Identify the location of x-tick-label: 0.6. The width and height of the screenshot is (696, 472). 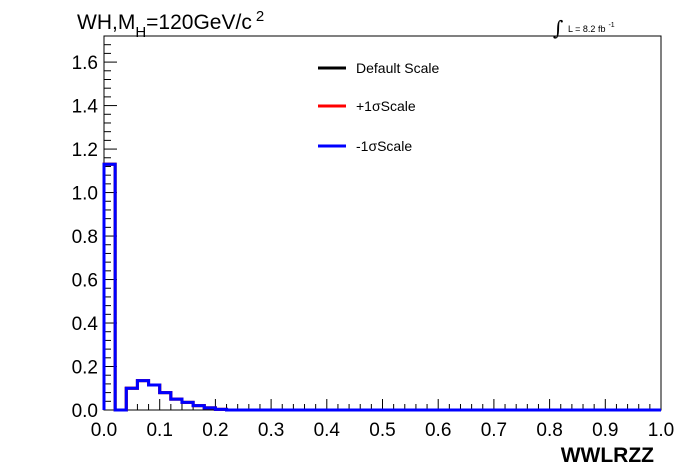
(438, 430).